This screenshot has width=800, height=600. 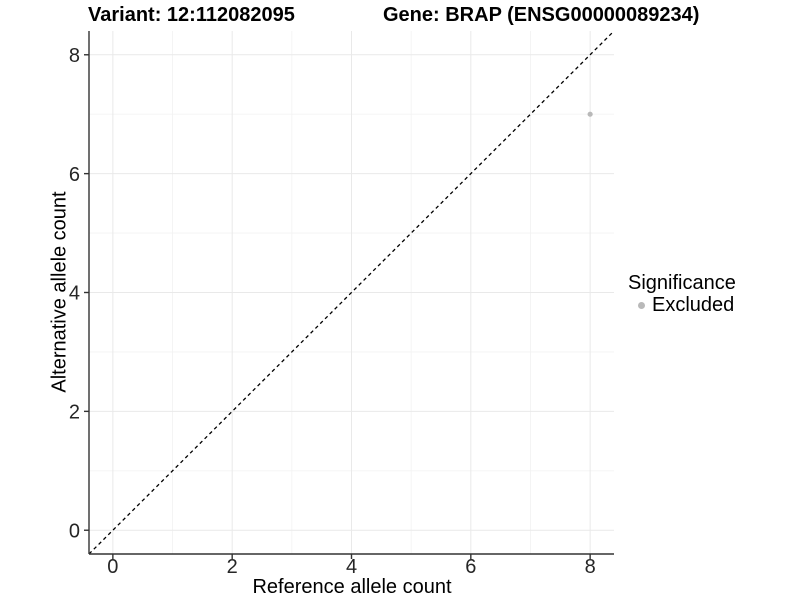 What do you see at coordinates (590, 567) in the screenshot?
I see `x-tick-label: 8` at bounding box center [590, 567].